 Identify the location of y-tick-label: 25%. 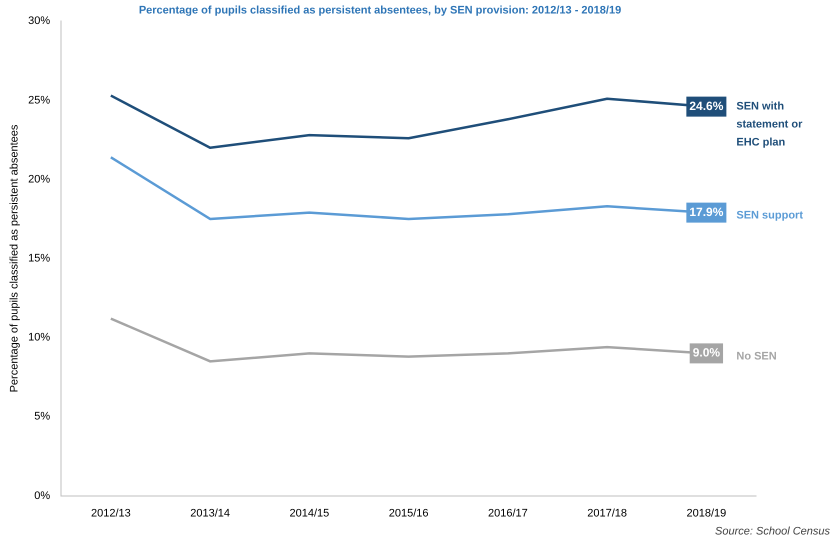
(39, 100).